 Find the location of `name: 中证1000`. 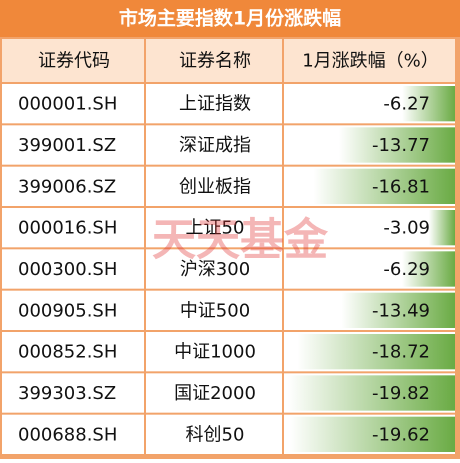

name: 中证1000 is located at coordinates (215, 352).